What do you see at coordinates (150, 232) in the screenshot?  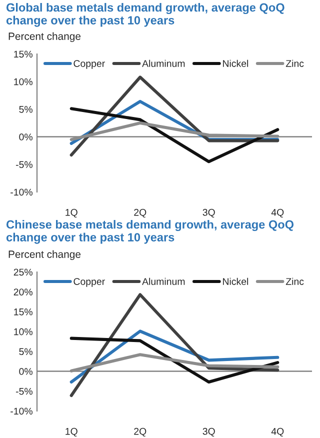 I see `chart-title: Chinese base metals demand growth, average QoQ change over the past 10 years` at bounding box center [150, 232].